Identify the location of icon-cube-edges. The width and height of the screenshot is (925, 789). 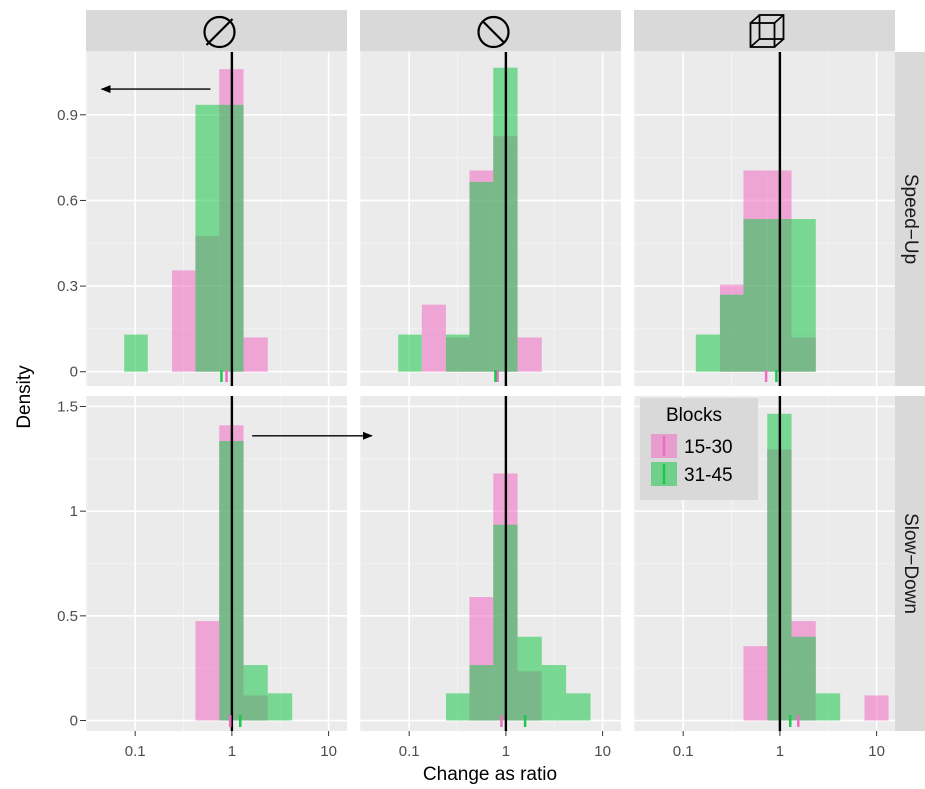
(767, 31).